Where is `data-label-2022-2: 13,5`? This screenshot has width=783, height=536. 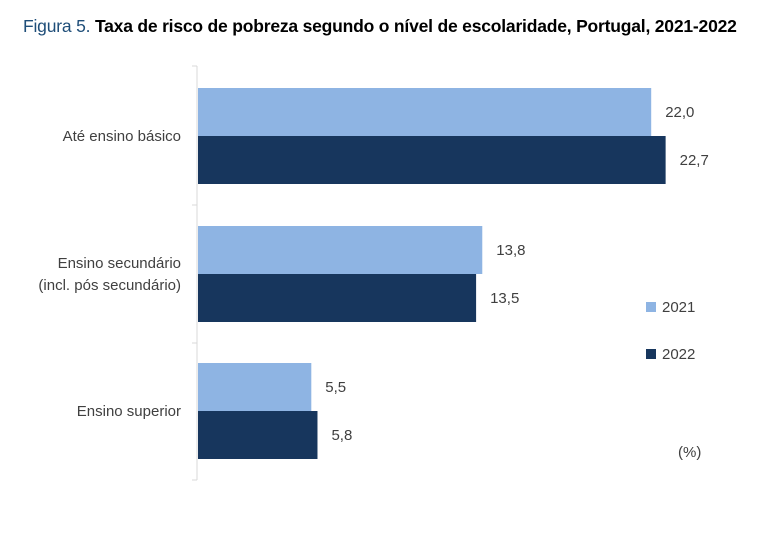
data-label-2022-2: 13,5 is located at coordinates (504, 298).